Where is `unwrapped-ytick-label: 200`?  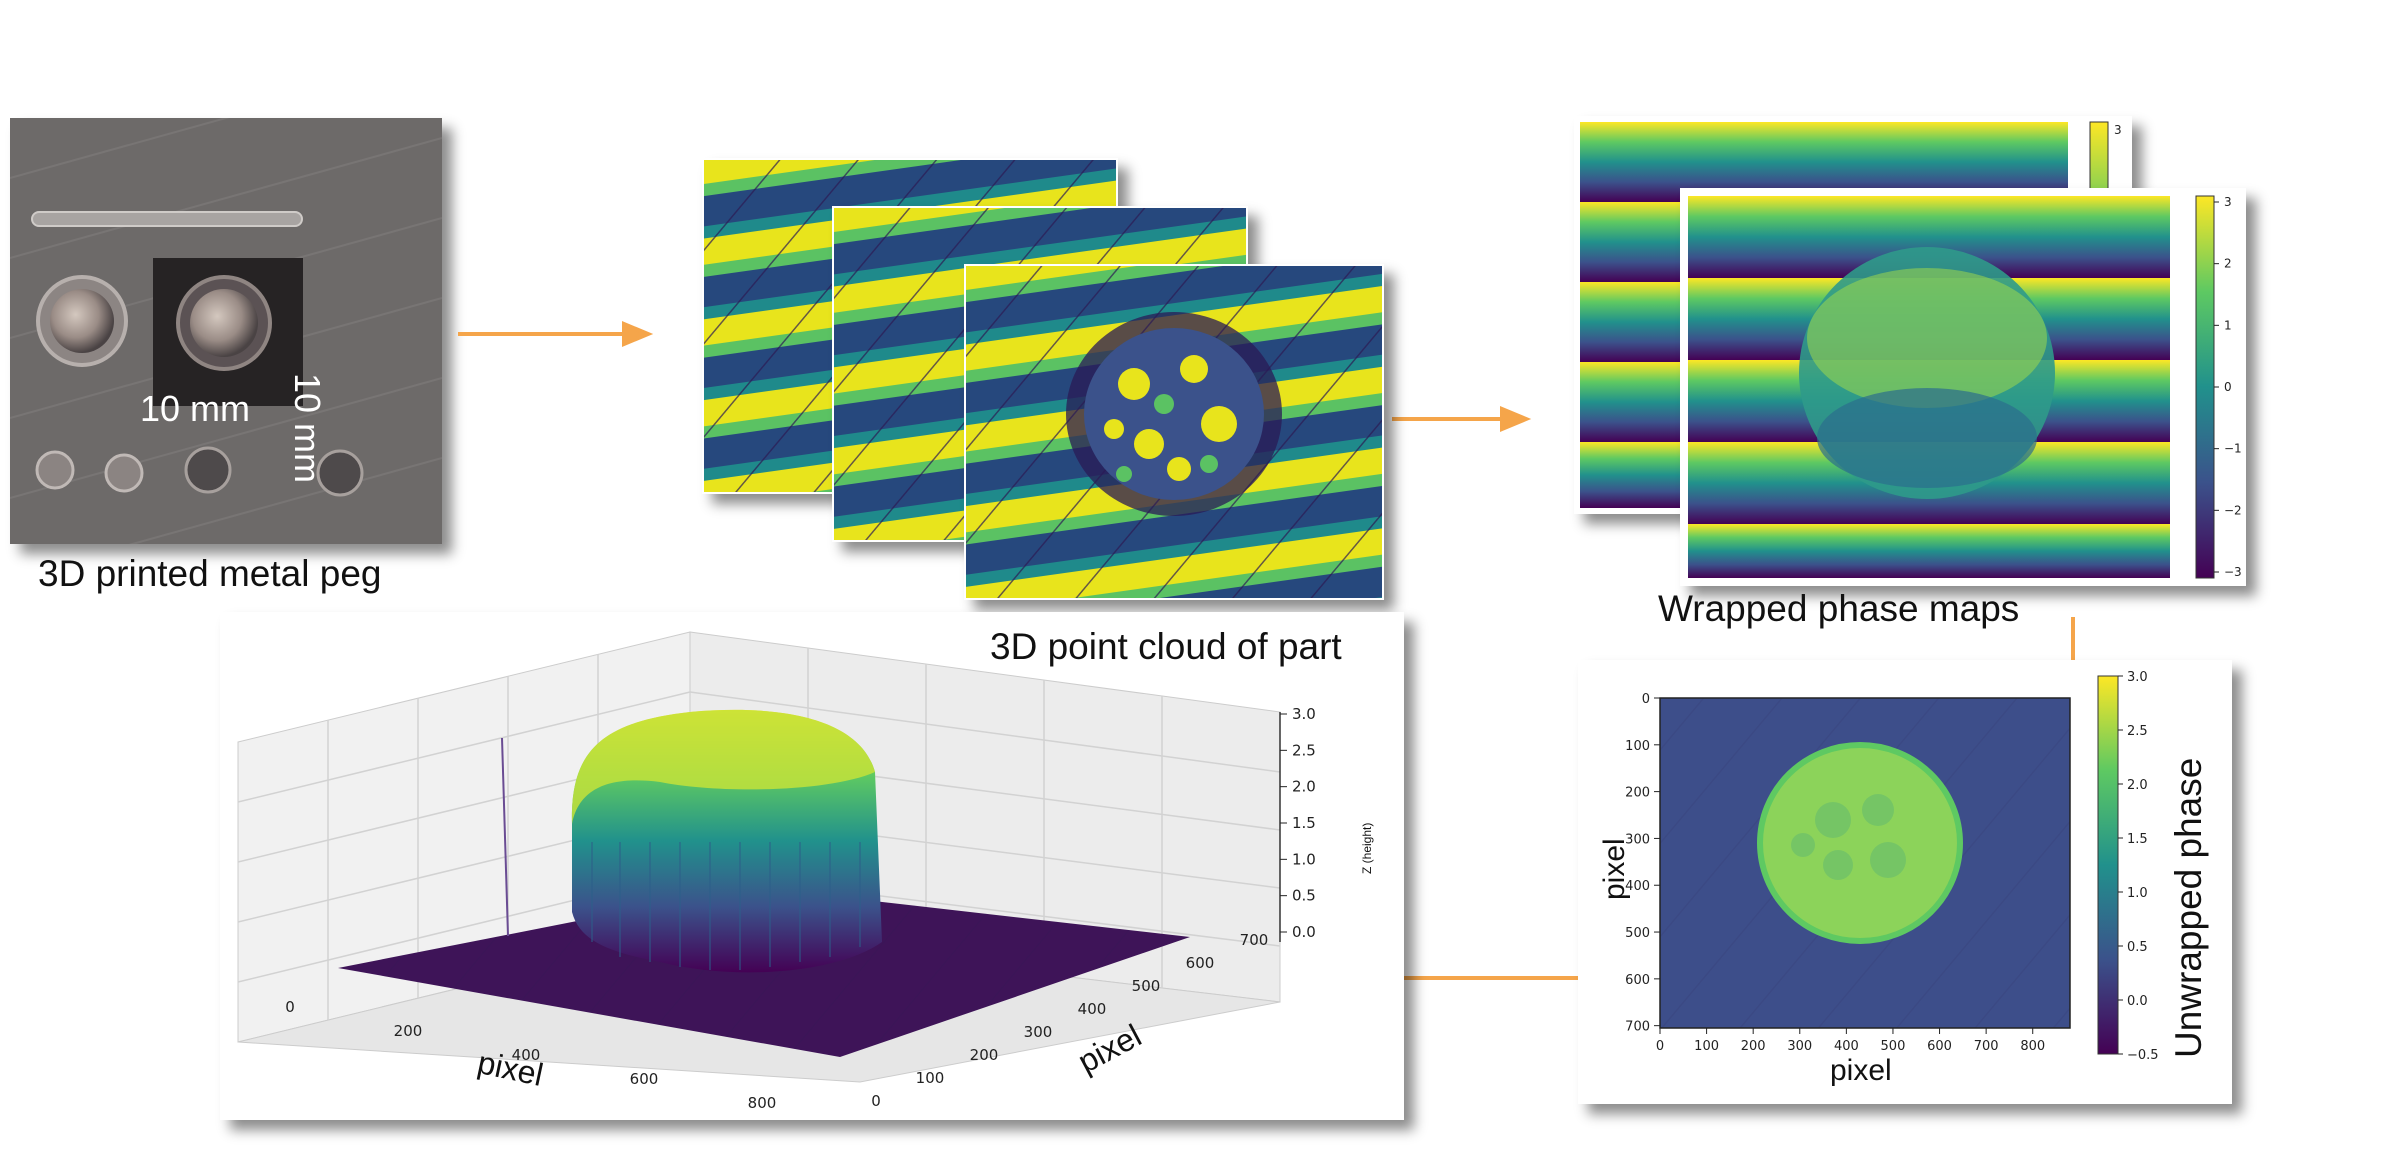 unwrapped-ytick-label: 200 is located at coordinates (1637, 793).